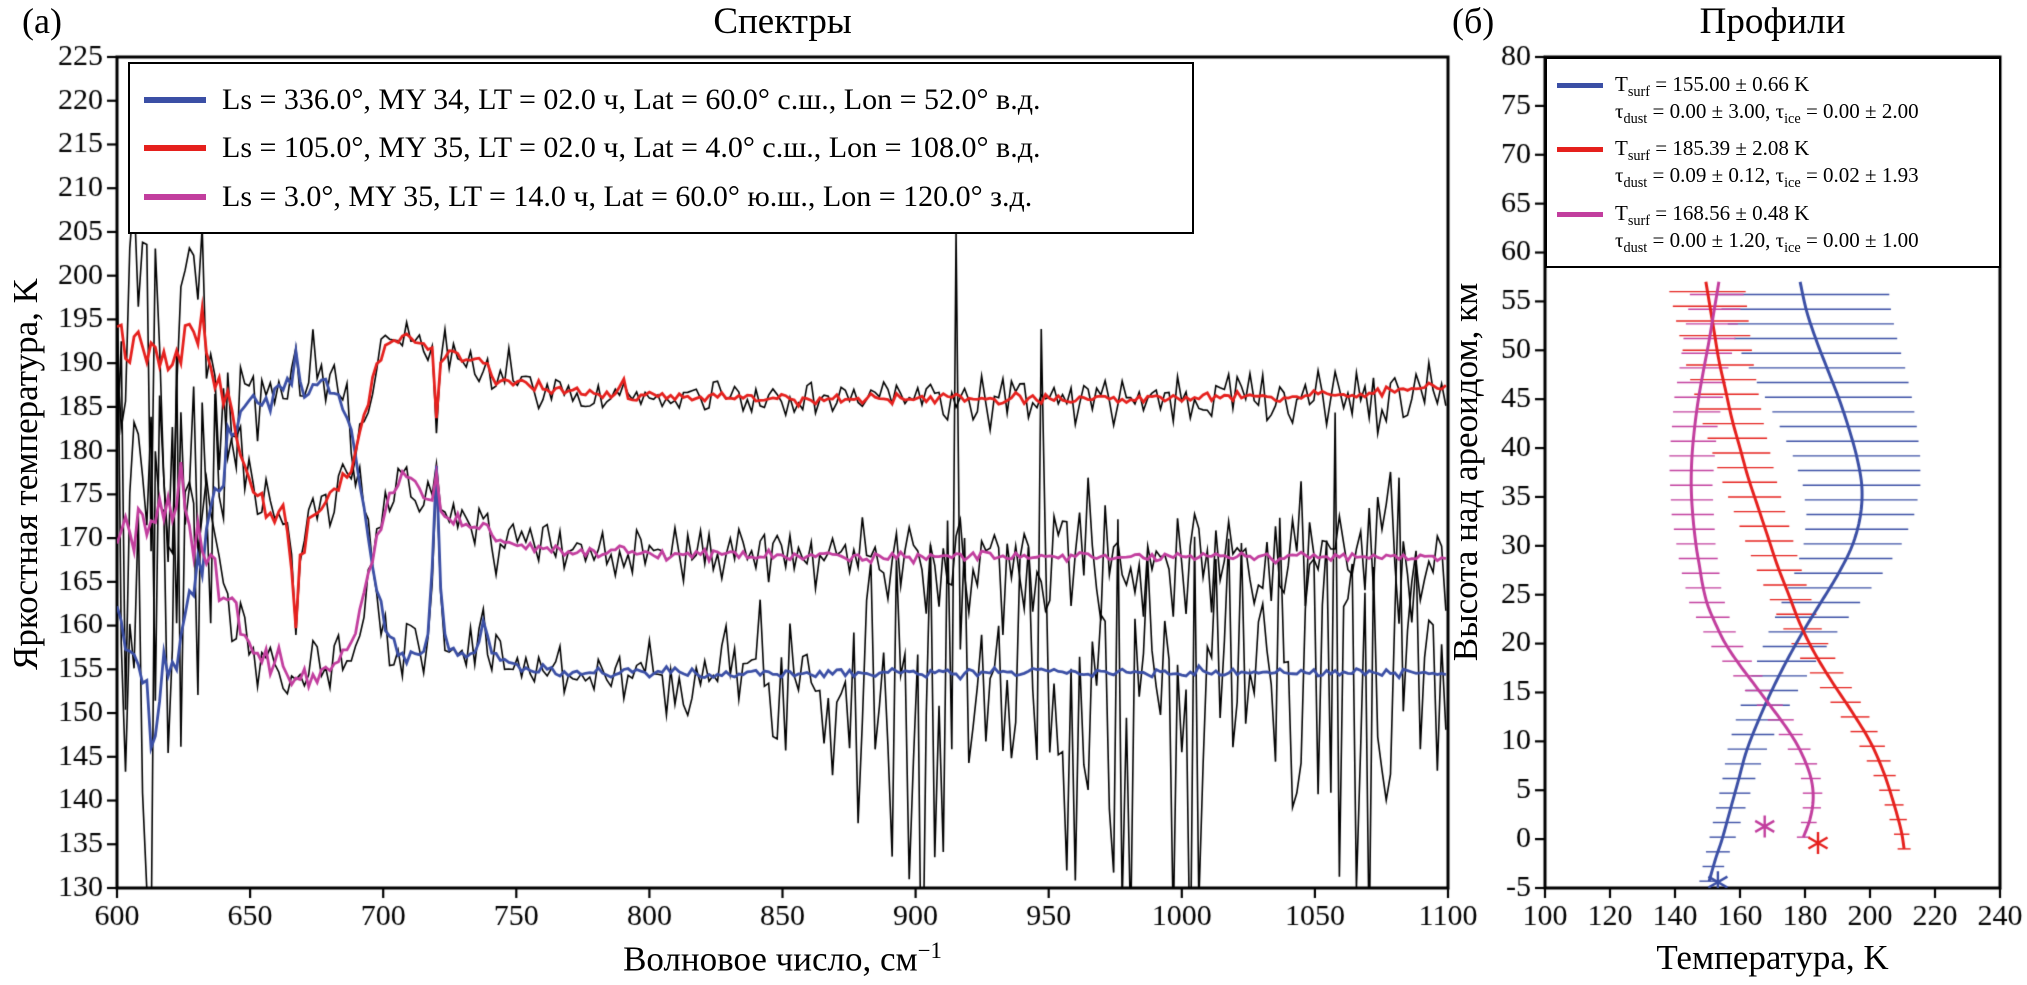  Describe the element at coordinates (929, 950) in the screenshot. I see `xlabel-superscript: −1` at that location.